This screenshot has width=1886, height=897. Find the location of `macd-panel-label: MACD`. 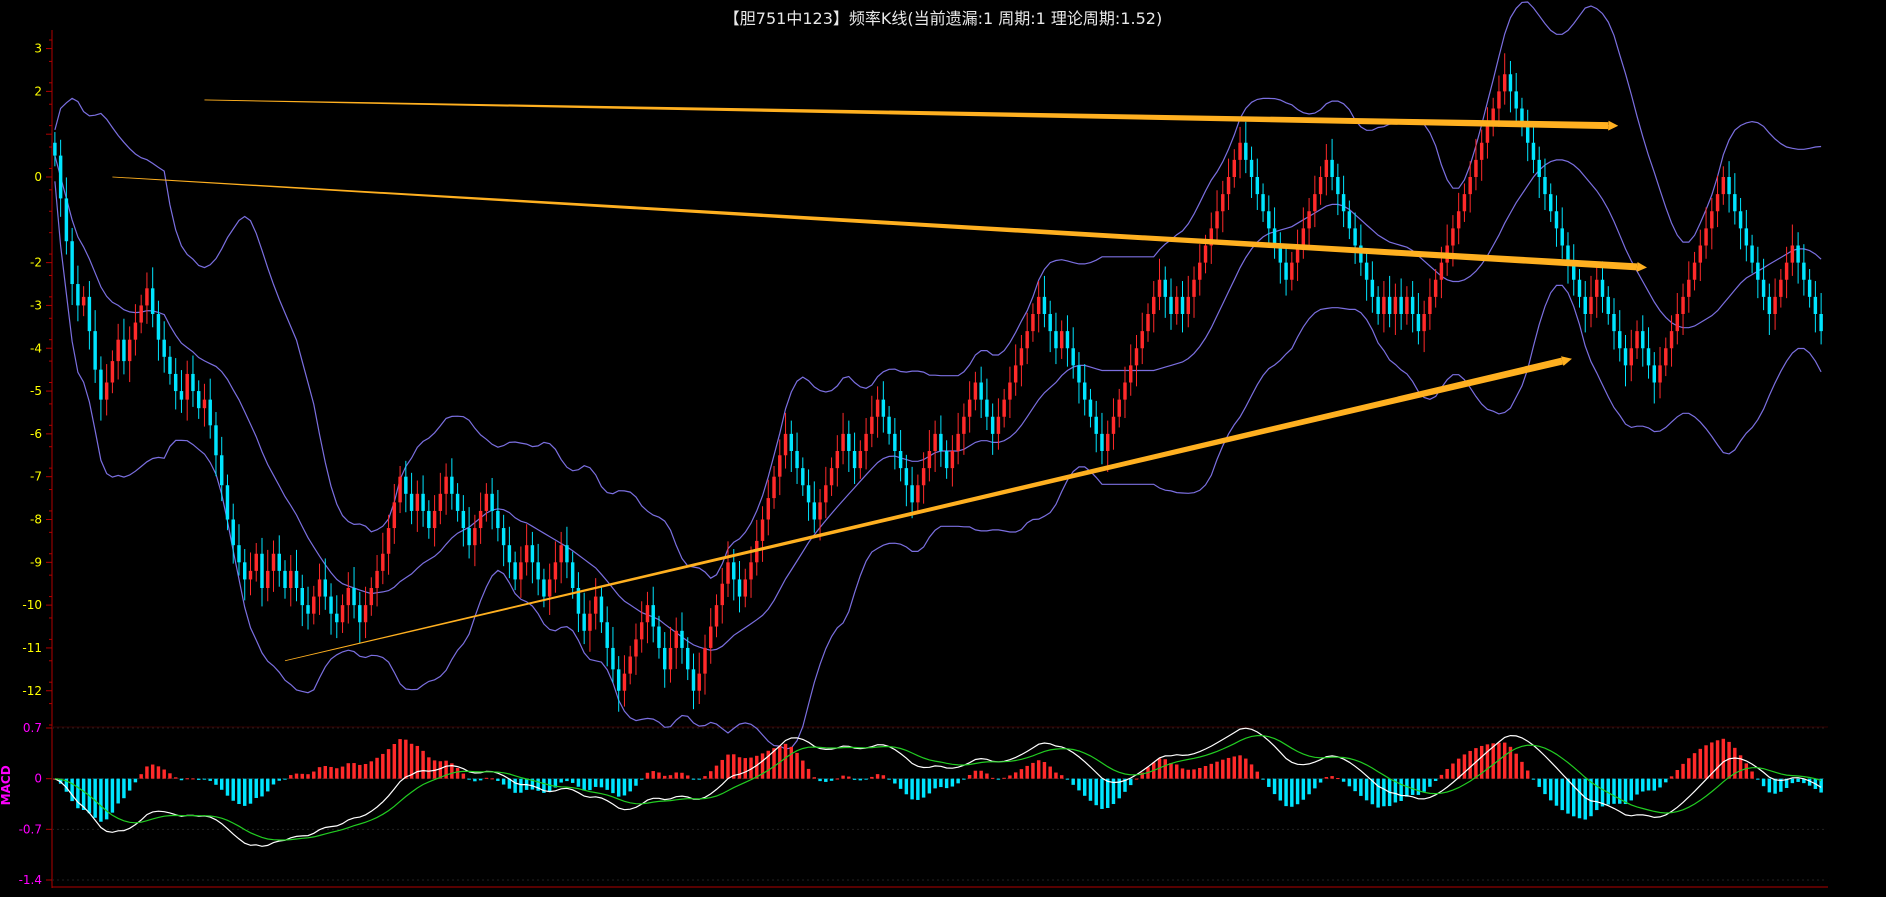

macd-panel-label: MACD is located at coordinates (6, 785).